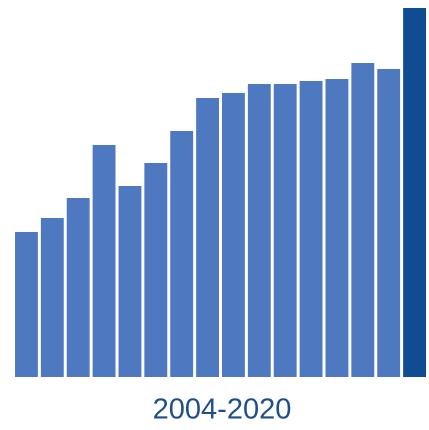 The width and height of the screenshot is (429, 430). I want to click on x-axis-label: 2004-2020, so click(222, 410).